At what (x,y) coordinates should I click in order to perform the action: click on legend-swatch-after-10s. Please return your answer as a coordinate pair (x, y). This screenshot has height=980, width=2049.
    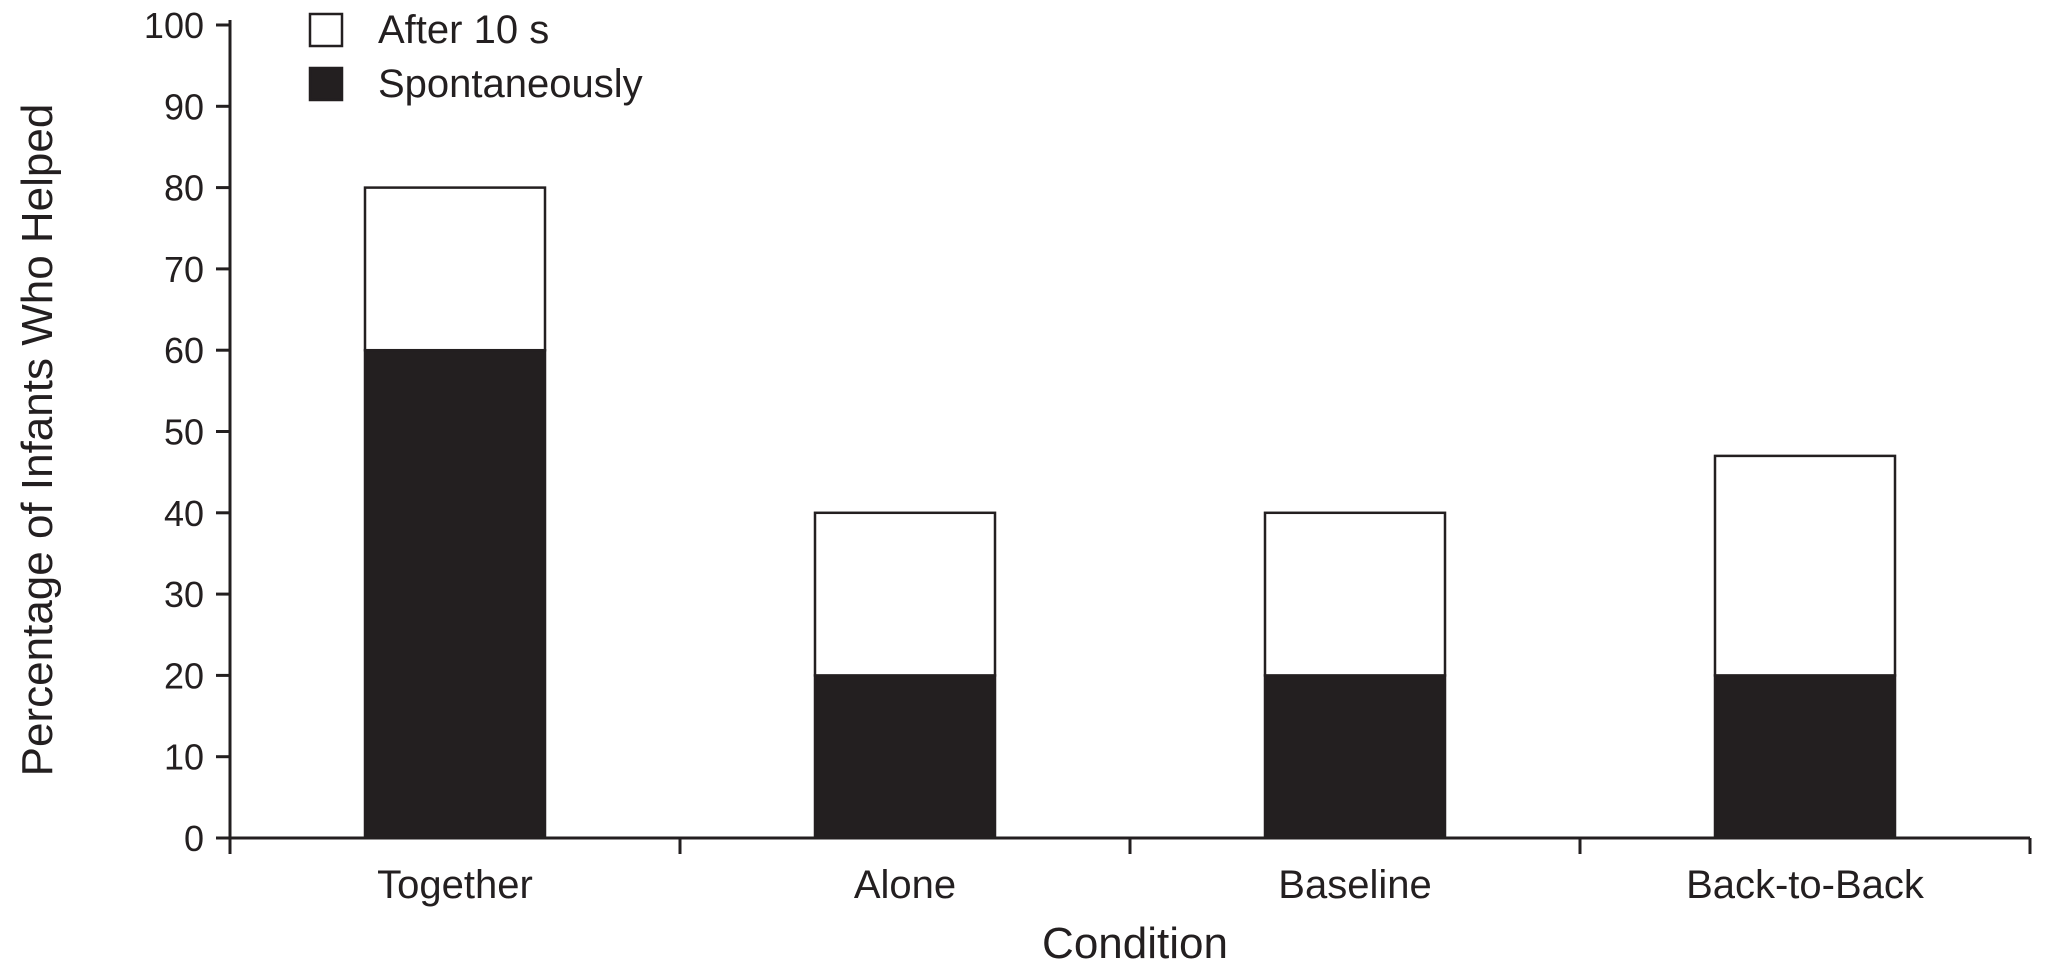
    Looking at the image, I should click on (326, 30).